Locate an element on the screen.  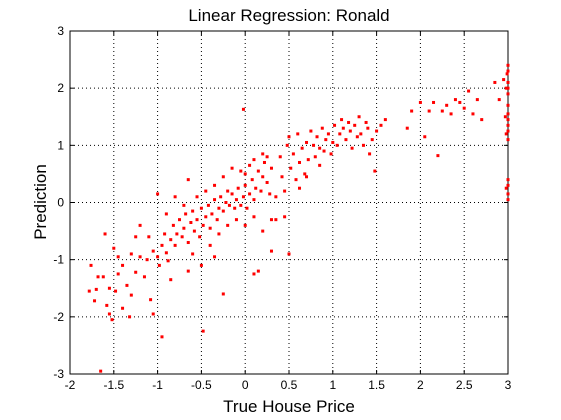
chart-title: Linear Regression: Ronald is located at coordinates (288, 15).